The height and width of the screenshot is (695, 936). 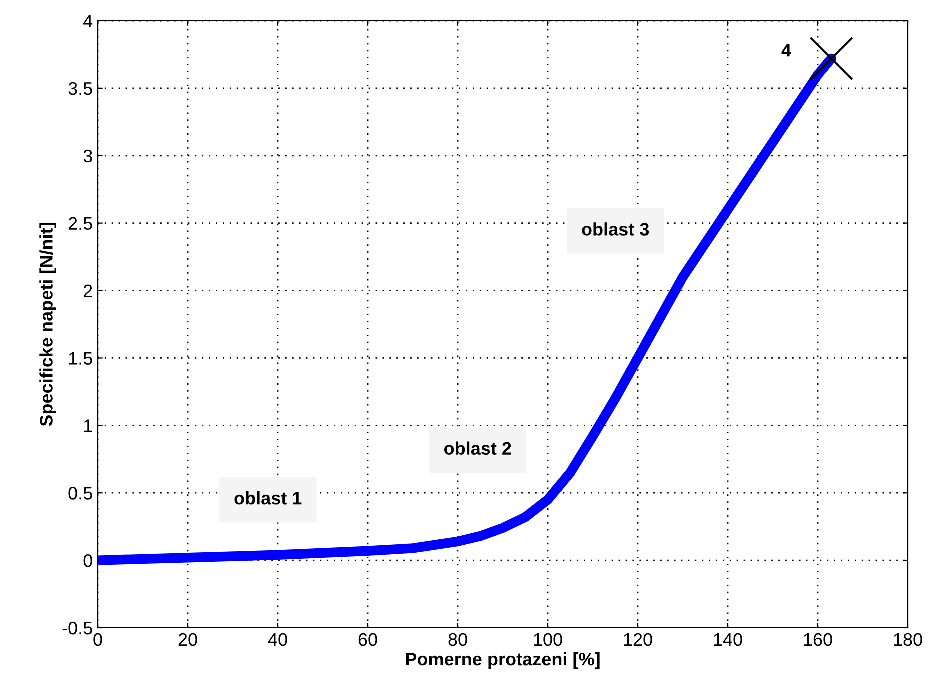 I want to click on x-tick-label: 40, so click(x=278, y=639).